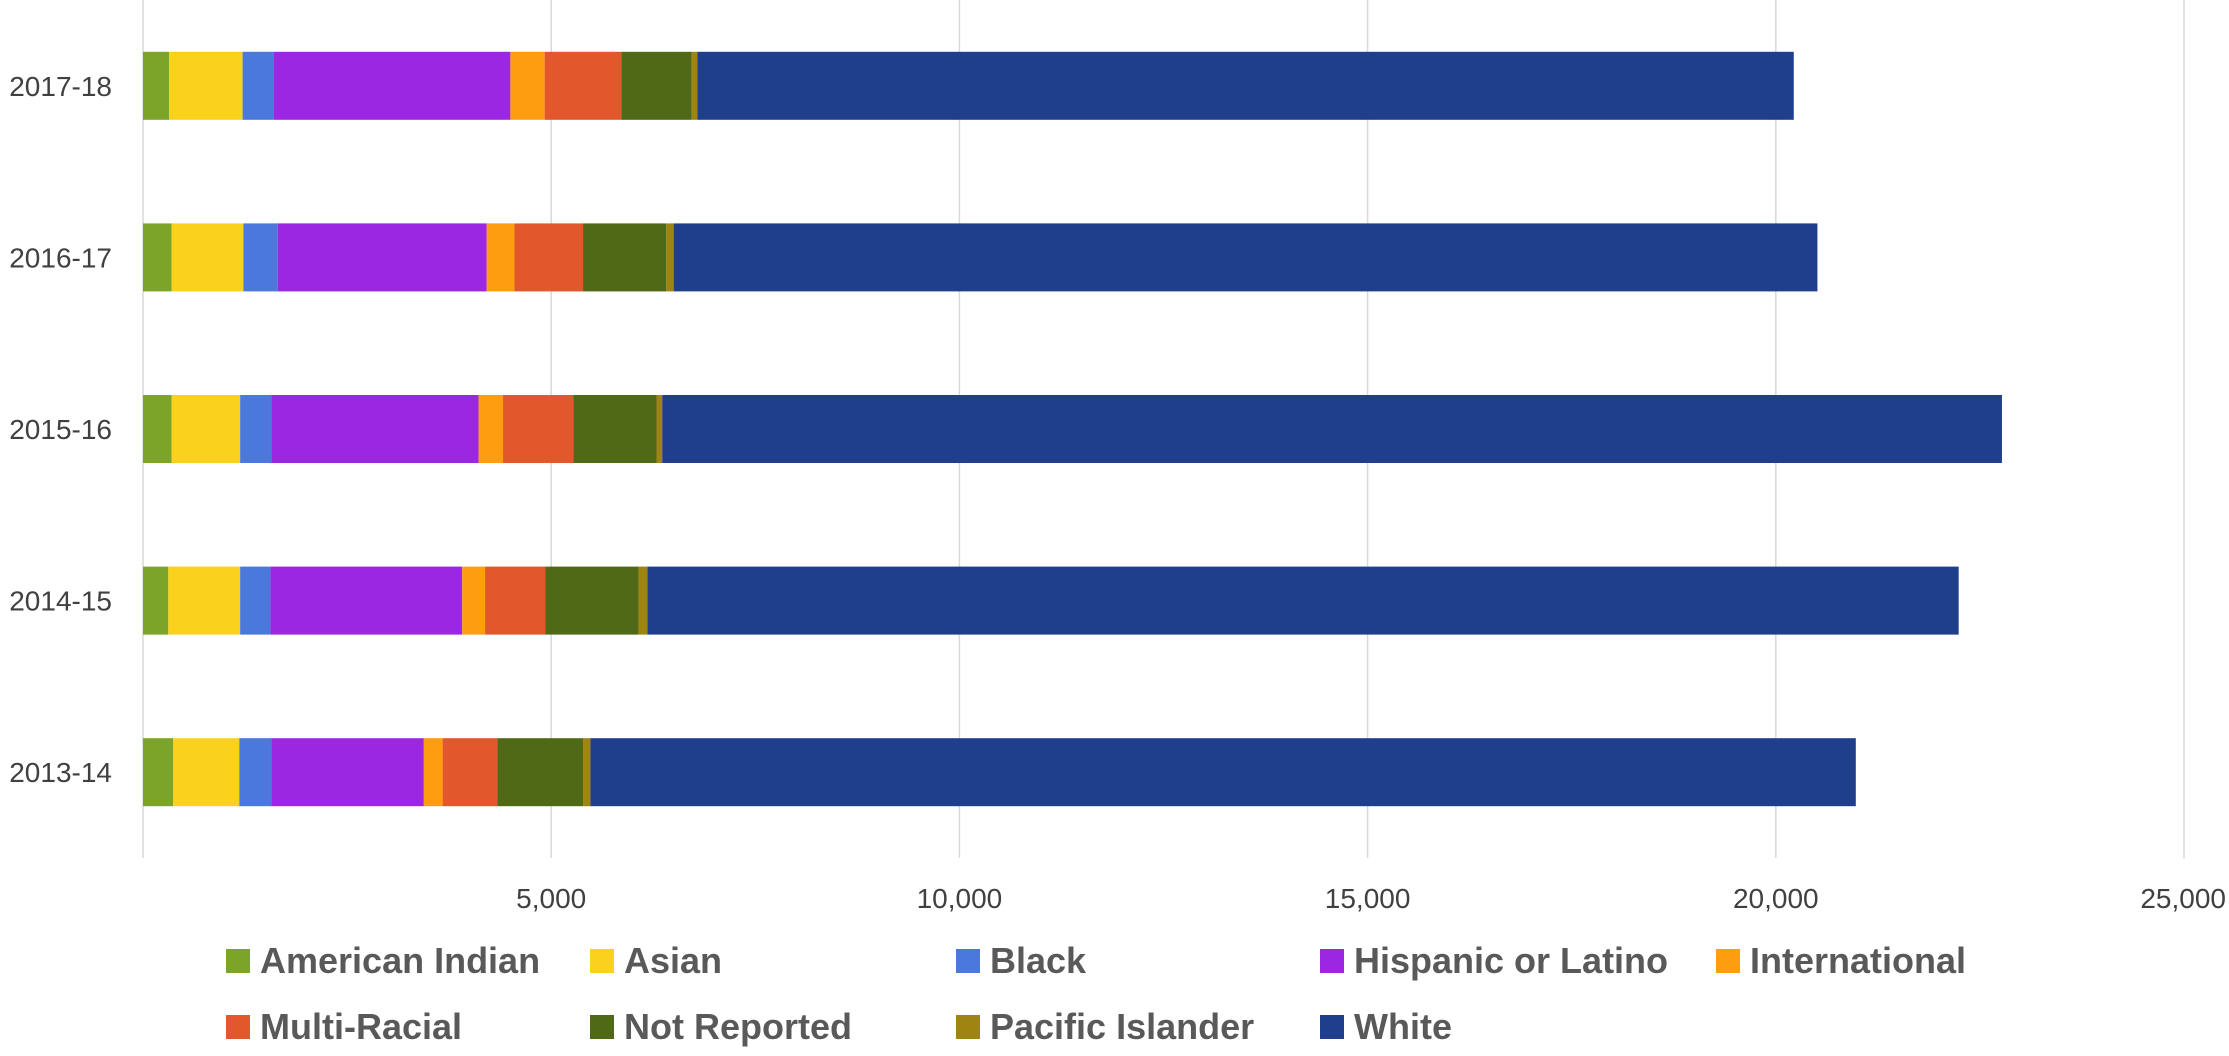 This screenshot has width=2229, height=1056. What do you see at coordinates (659, 429) in the screenshot?
I see `bar-2015-16-pacific-islander` at bounding box center [659, 429].